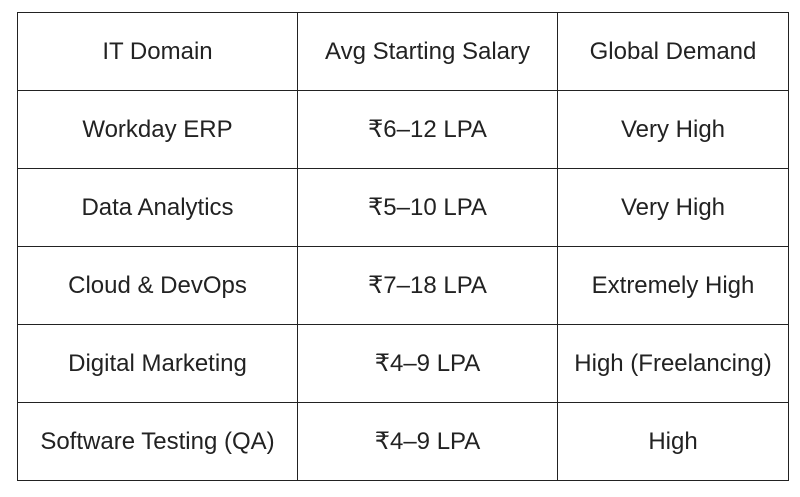  I want to click on header-cell: IT Domain, so click(157, 51).